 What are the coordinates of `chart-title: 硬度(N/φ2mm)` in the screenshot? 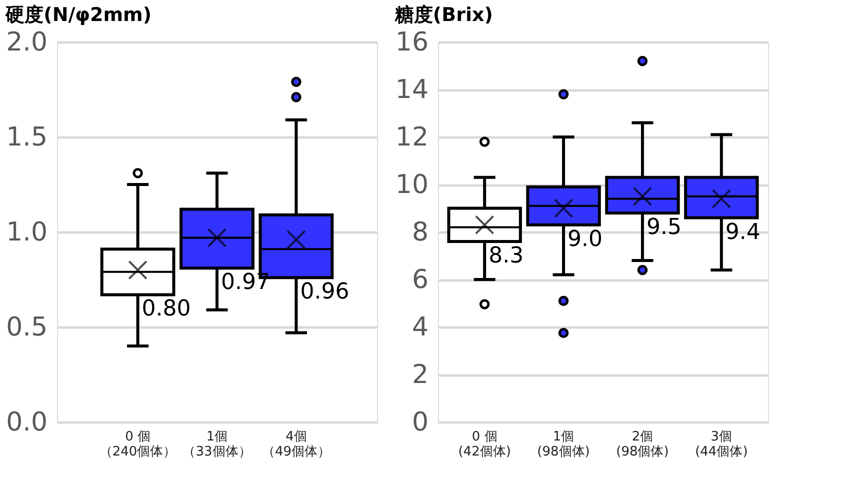 It's located at (78, 15).